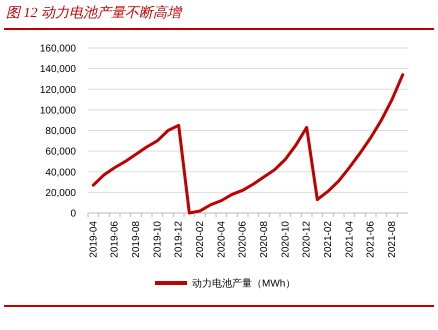 Image resolution: width=438 pixels, height=330 pixels. Describe the element at coordinates (58, 90) in the screenshot. I see `y-tick-label: 120,000` at that location.